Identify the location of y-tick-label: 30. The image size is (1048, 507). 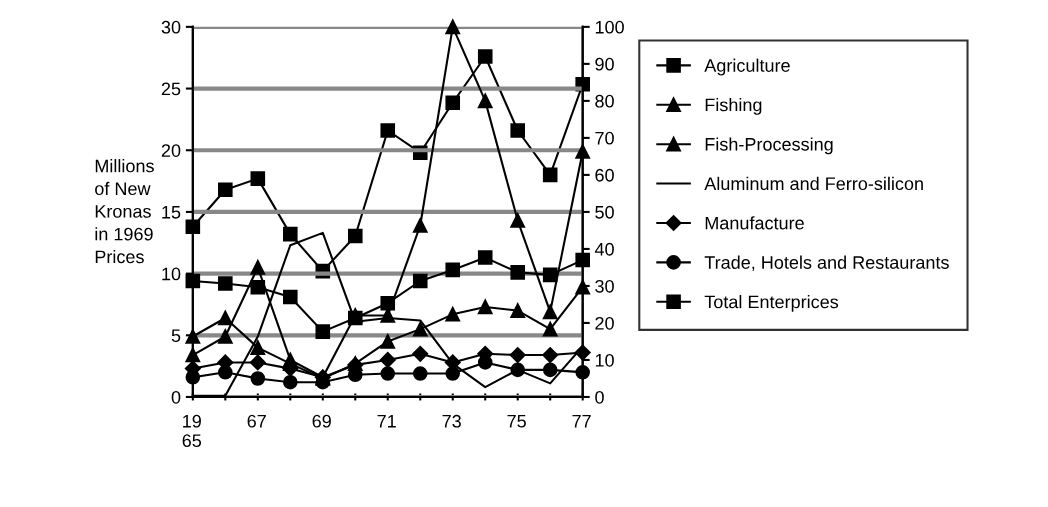
(171, 27).